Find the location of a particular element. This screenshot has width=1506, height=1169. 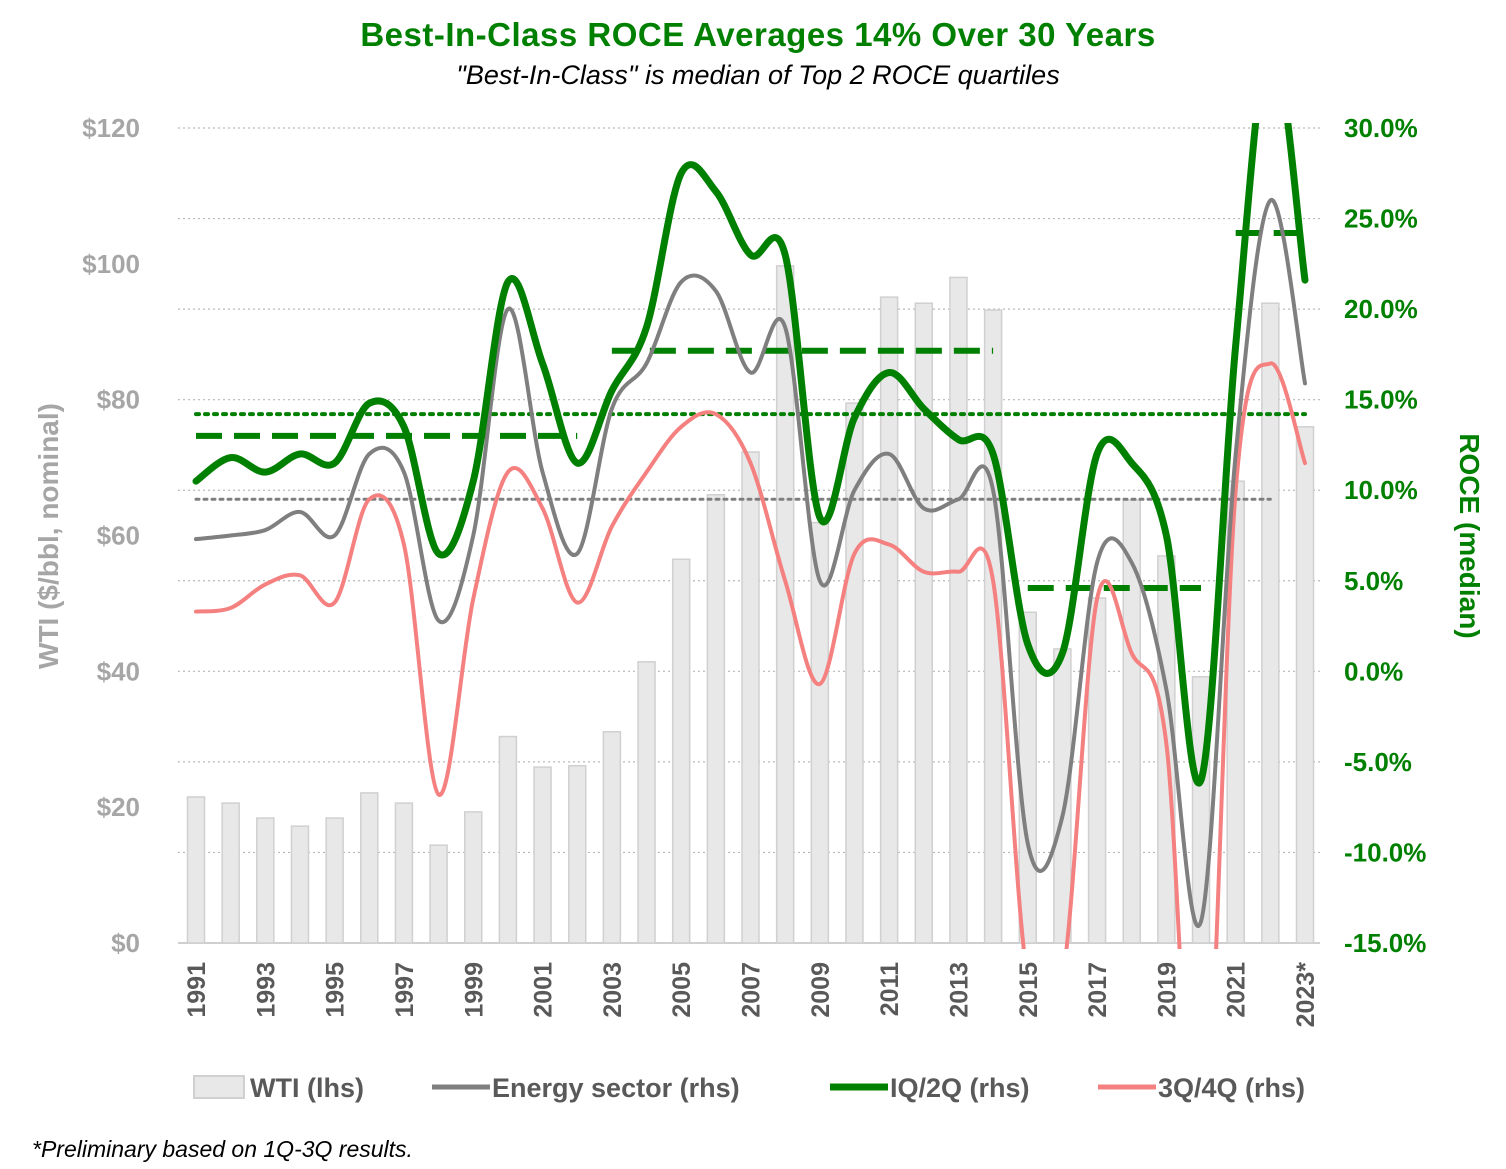

right-tick-label: -10.0% is located at coordinates (1385, 852).